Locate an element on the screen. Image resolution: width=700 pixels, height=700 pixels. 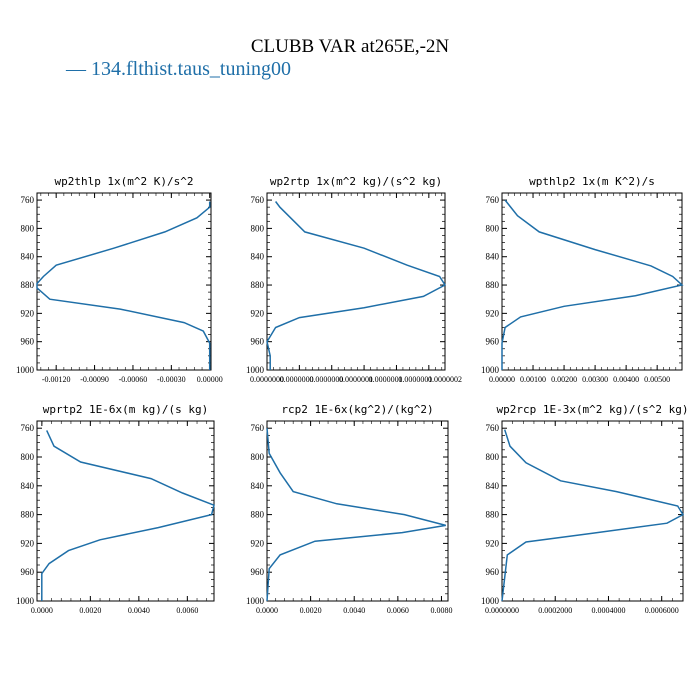
figure-title: CLUBB VAR at265E,-2N is located at coordinates (350, 46).